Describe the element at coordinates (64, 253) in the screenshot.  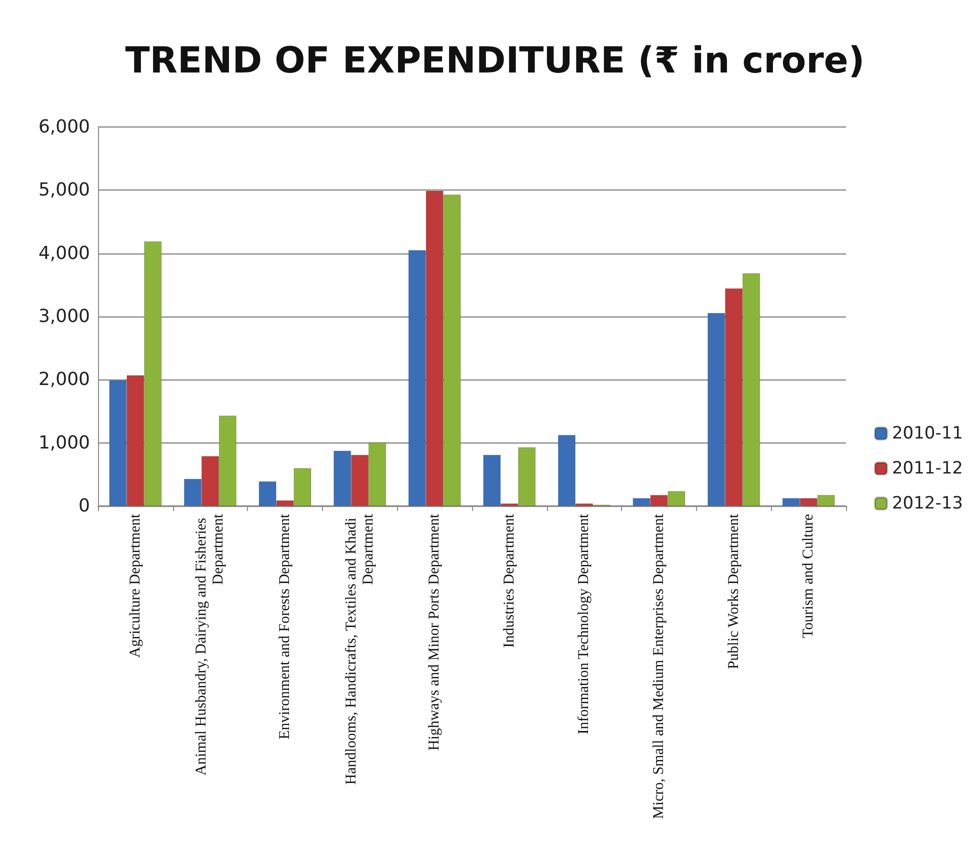
I see `y-tick-label: 4,000` at that location.